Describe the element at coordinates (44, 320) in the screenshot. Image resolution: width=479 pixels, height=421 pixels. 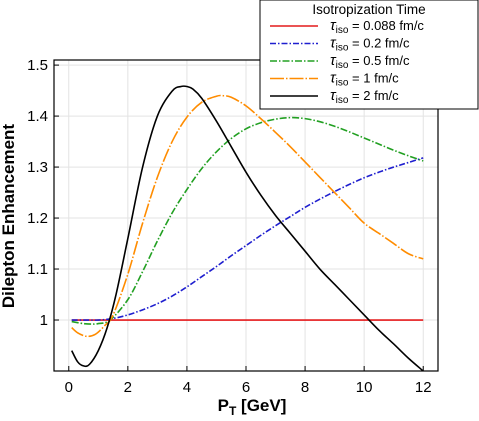
I see `y-tick-label: 1` at that location.